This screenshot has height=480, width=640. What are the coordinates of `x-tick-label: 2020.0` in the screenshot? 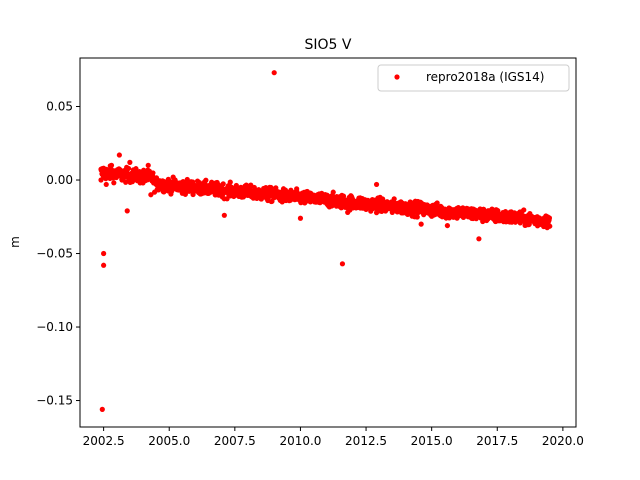 It's located at (563, 441).